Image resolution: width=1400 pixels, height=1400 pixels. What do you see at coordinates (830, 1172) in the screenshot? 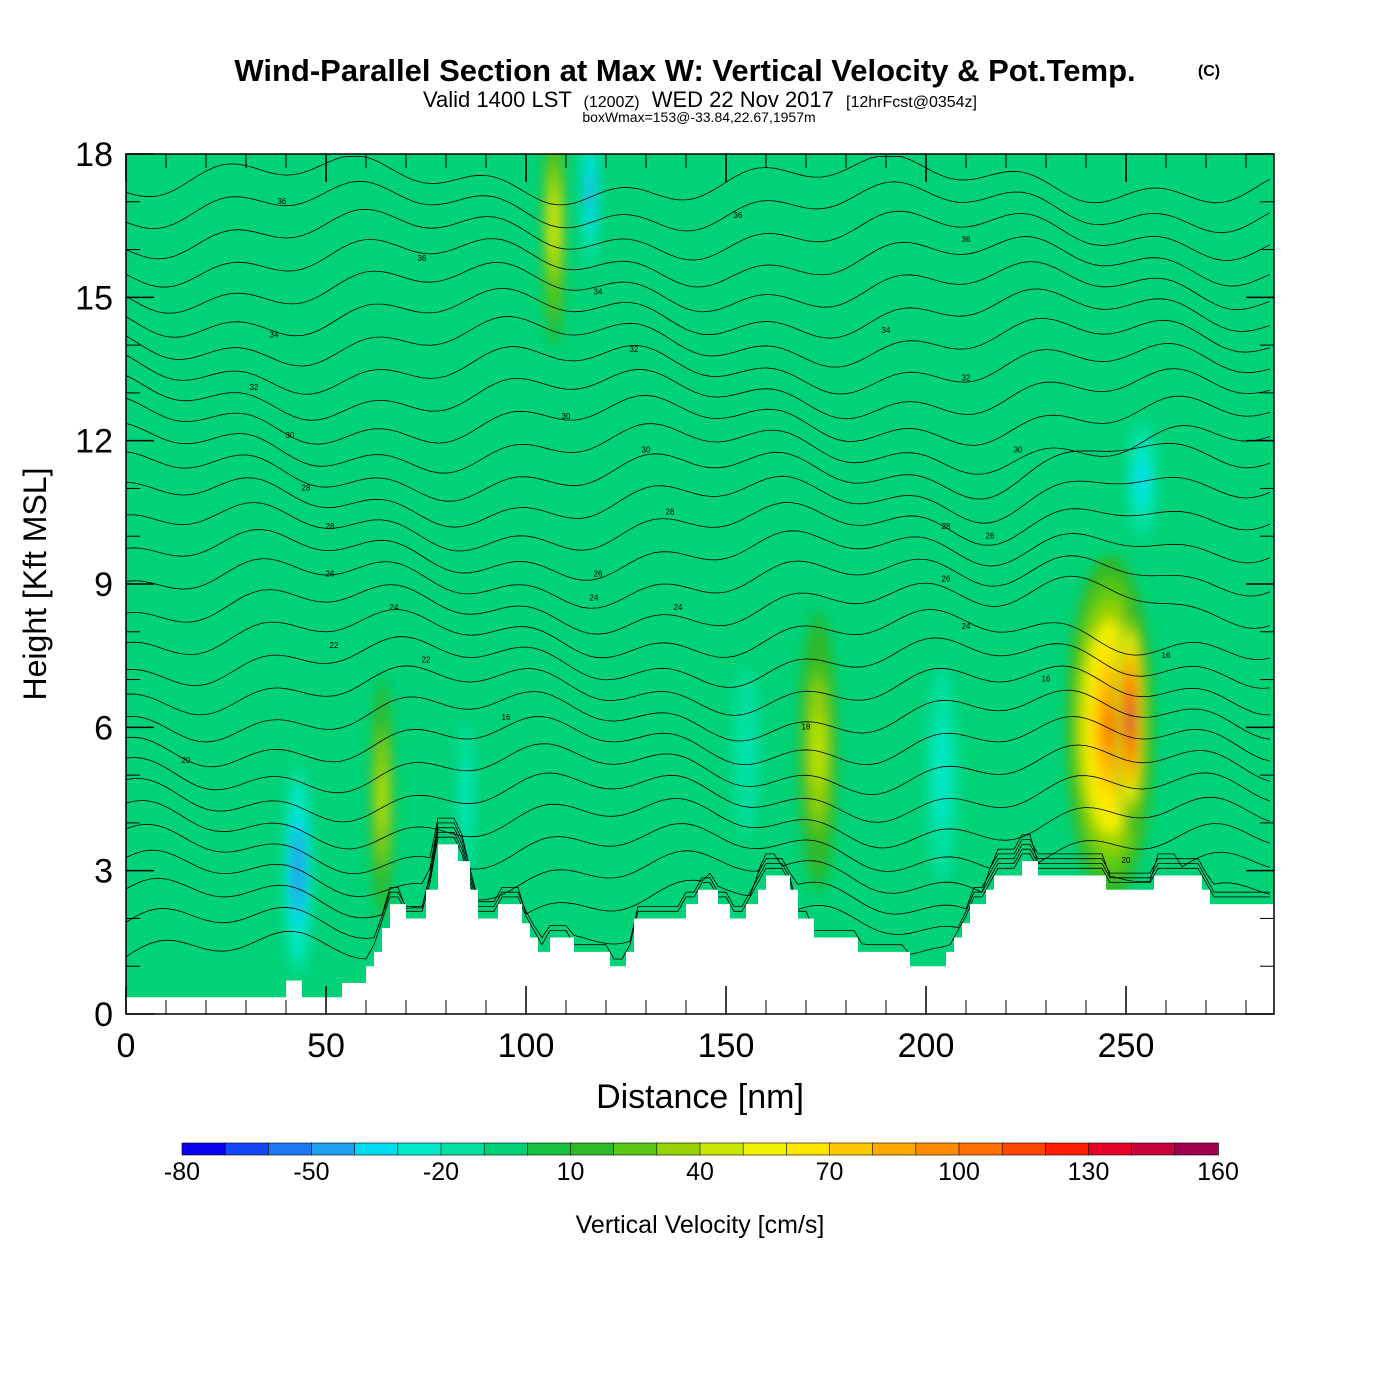
I see `colorbar-tick-label-5: 70` at bounding box center [830, 1172].